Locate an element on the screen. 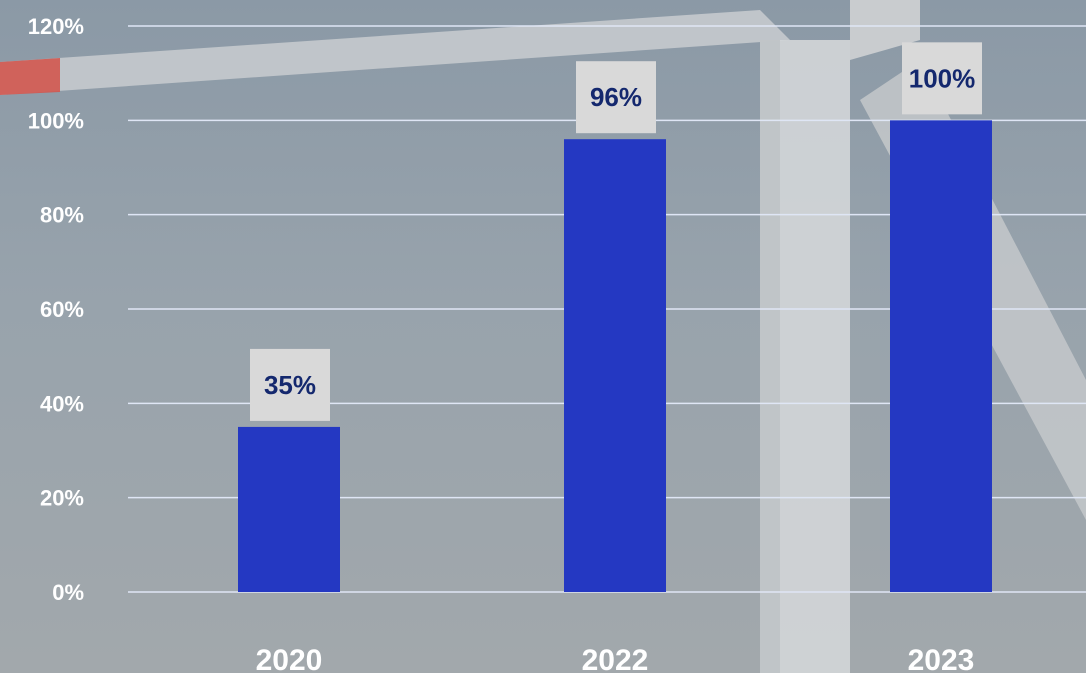 Image resolution: width=1086 pixels, height=678 pixels. x-category-label: 2023 is located at coordinates (941, 658).